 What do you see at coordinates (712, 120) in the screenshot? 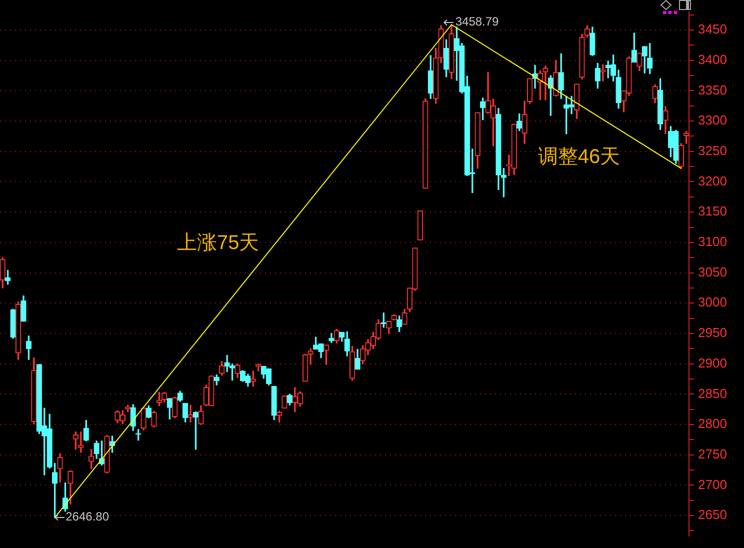
I see `y-tick-label: 3300` at bounding box center [712, 120].